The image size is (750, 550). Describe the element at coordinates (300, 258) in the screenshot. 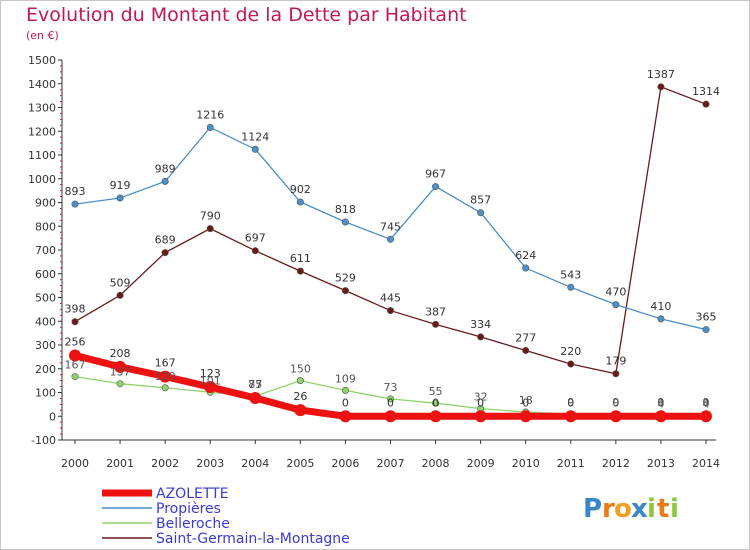

I see `data-label: 611` at that location.